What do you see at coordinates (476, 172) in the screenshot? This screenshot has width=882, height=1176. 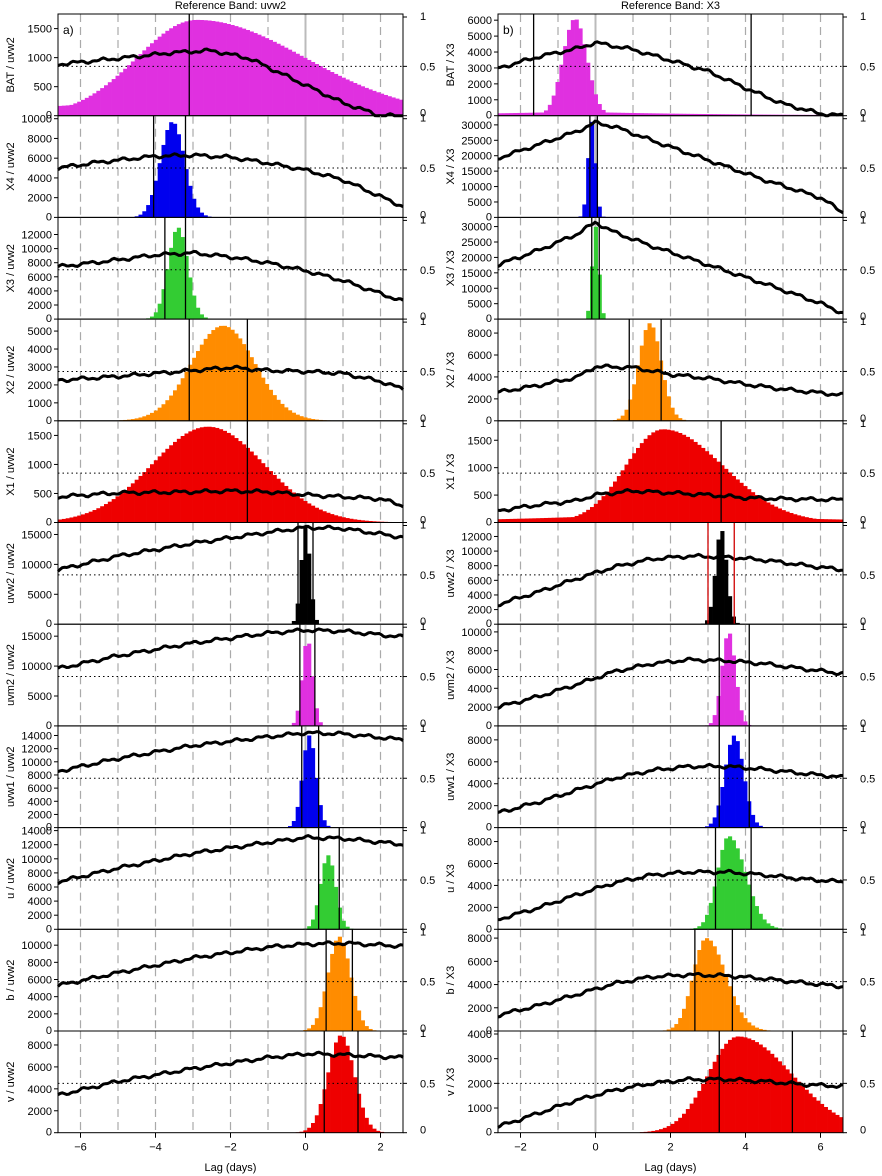 I see `y-tick-label: 15000` at bounding box center [476, 172].